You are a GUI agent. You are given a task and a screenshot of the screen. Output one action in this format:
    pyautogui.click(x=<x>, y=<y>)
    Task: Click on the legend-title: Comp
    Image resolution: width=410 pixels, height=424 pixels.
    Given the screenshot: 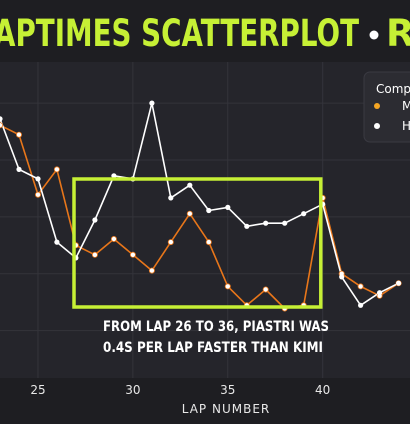 What is the action you would take?
    pyautogui.click(x=393, y=89)
    